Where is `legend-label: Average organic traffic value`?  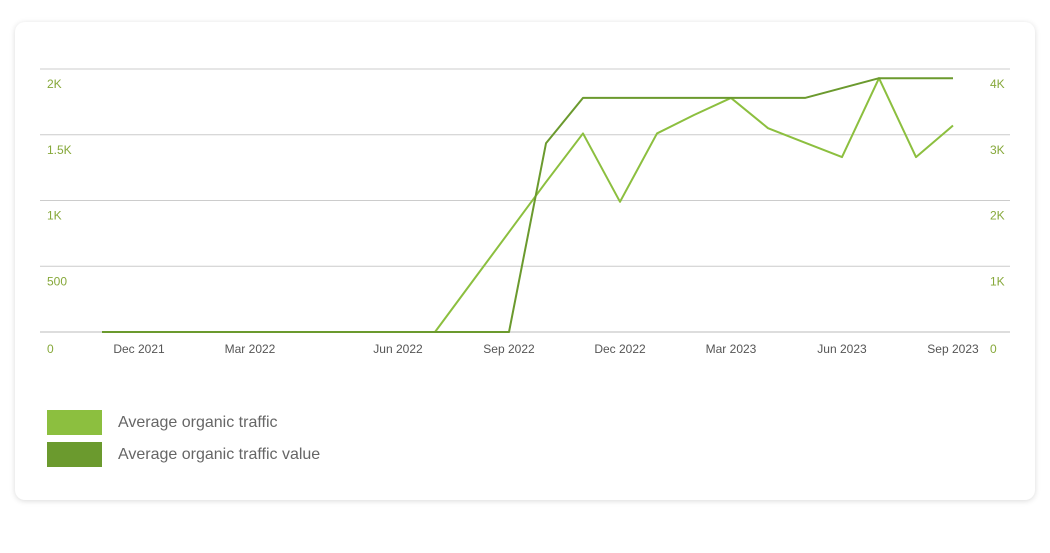
legend-label: Average organic traffic value is located at coordinates (219, 454).